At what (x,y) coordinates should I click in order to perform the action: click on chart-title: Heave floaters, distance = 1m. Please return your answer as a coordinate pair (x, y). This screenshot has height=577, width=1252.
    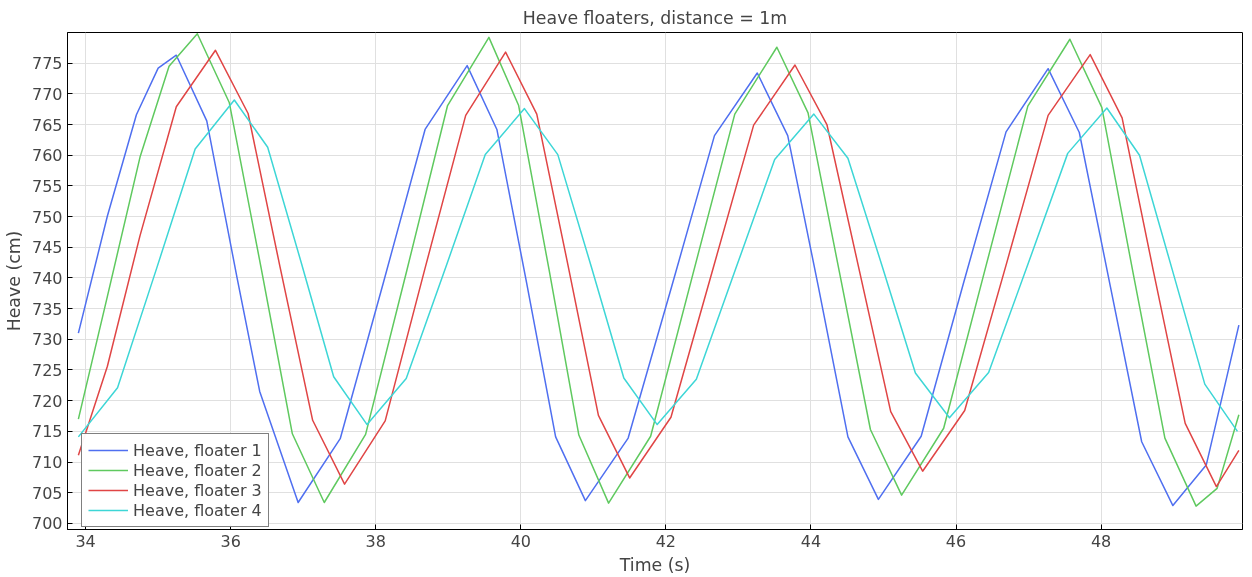
    Looking at the image, I should click on (655, 17).